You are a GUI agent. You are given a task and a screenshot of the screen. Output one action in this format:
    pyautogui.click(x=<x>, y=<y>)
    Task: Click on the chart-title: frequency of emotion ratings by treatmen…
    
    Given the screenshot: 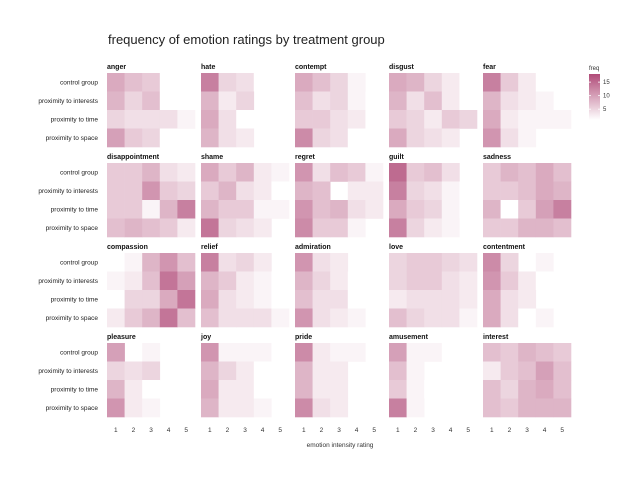 What is the action you would take?
    pyautogui.click(x=246, y=39)
    